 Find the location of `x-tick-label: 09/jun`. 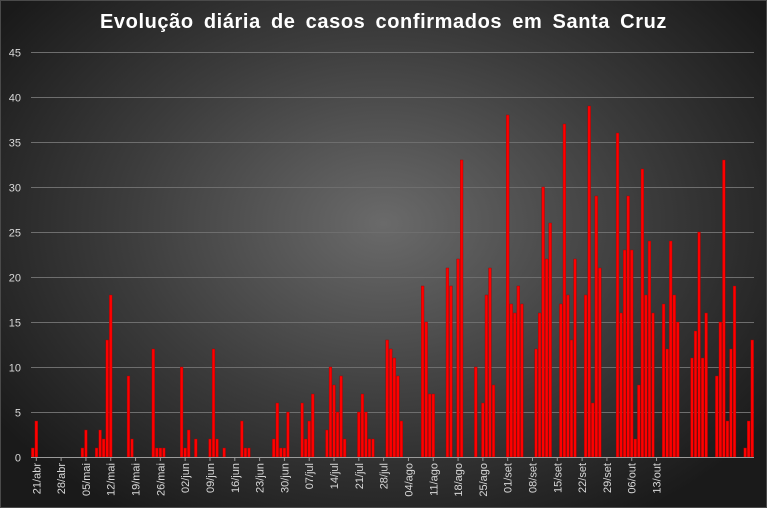

x-tick-label: 09/jun is located at coordinates (211, 478).